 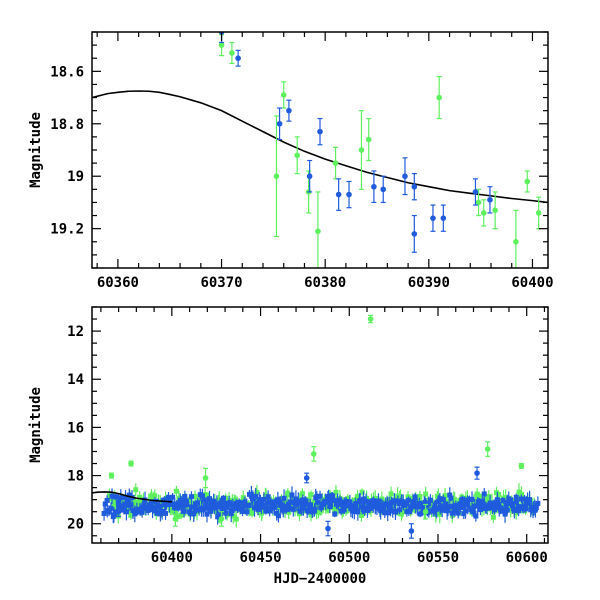 I want to click on x-tick-label: 60400, so click(x=172, y=558).